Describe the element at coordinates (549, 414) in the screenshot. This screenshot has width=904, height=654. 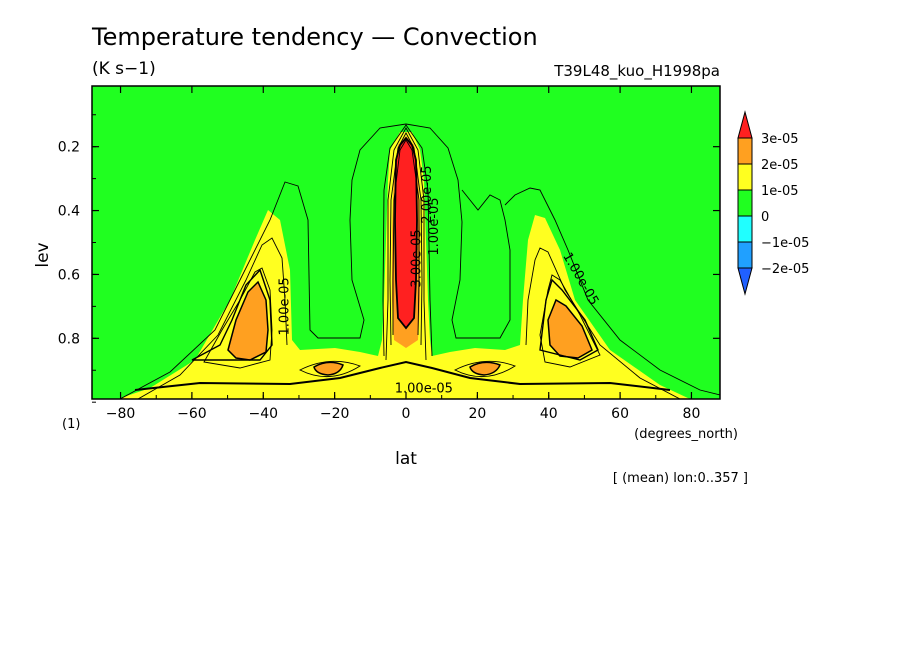
I see `x-tick-label: 40` at that location.